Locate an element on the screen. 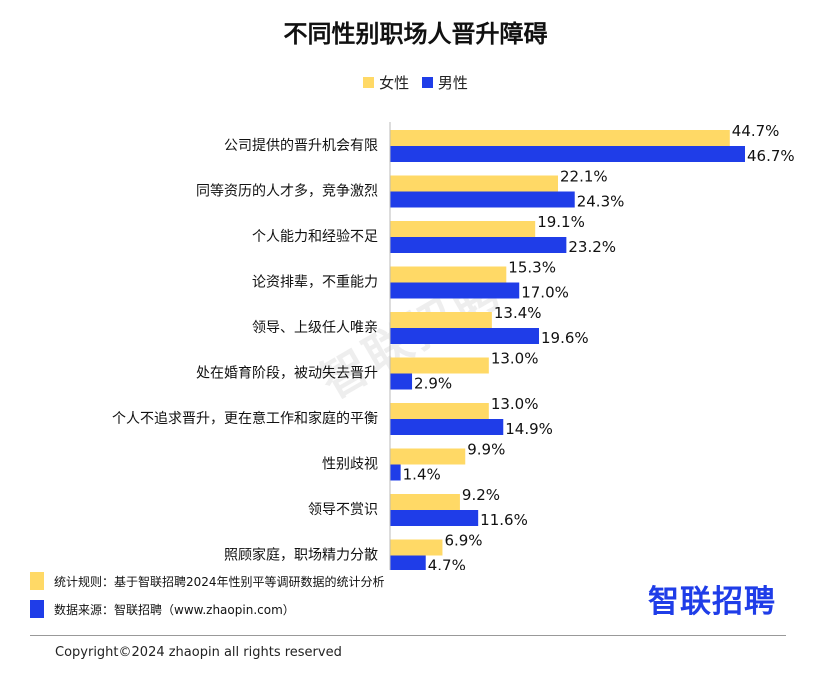 Image resolution: width=831 pixels, height=674 pixels. category-label: 领导、上级任人唯亲 is located at coordinates (315, 328).